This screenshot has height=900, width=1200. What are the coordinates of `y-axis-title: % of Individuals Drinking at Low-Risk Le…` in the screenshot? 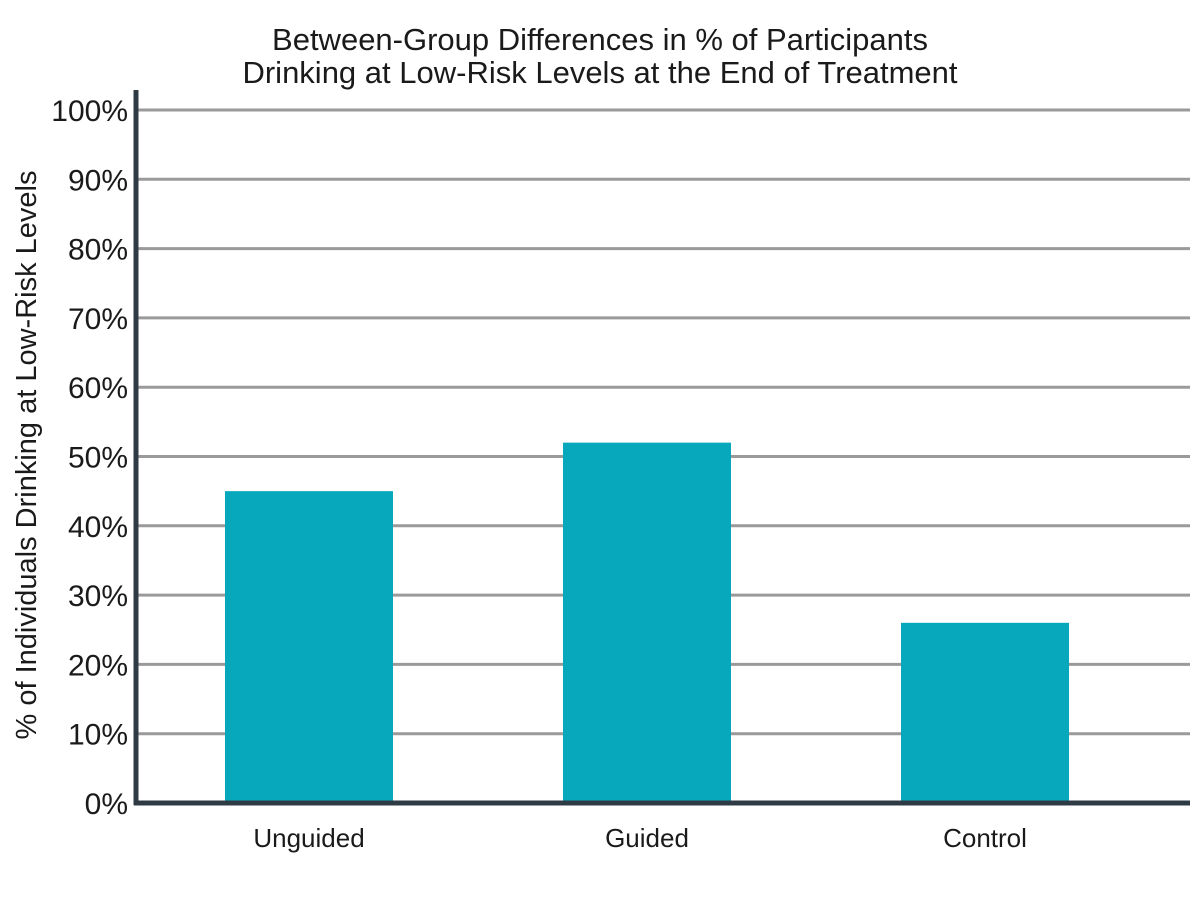 It's located at (27, 455).